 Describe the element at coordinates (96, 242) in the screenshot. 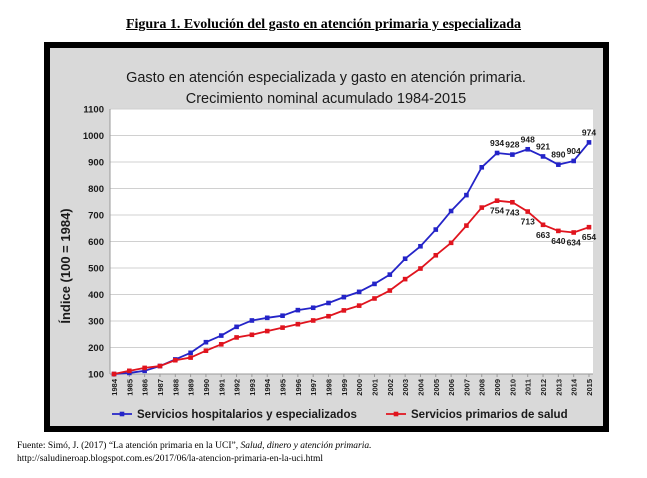

I see `y-tick-label: 600` at that location.